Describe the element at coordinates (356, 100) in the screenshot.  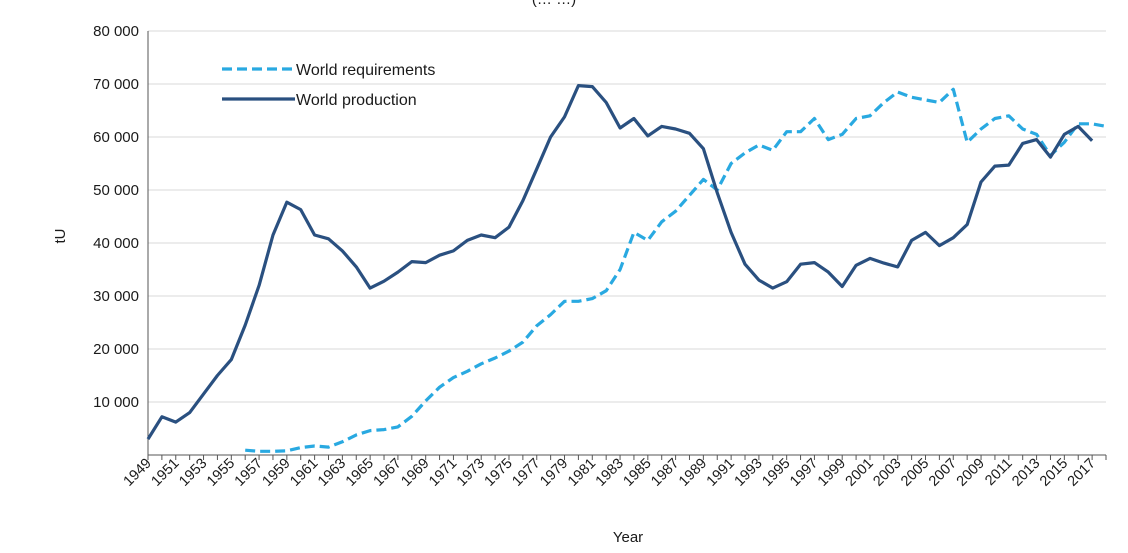
I see `legend-label-production: World production` at that location.